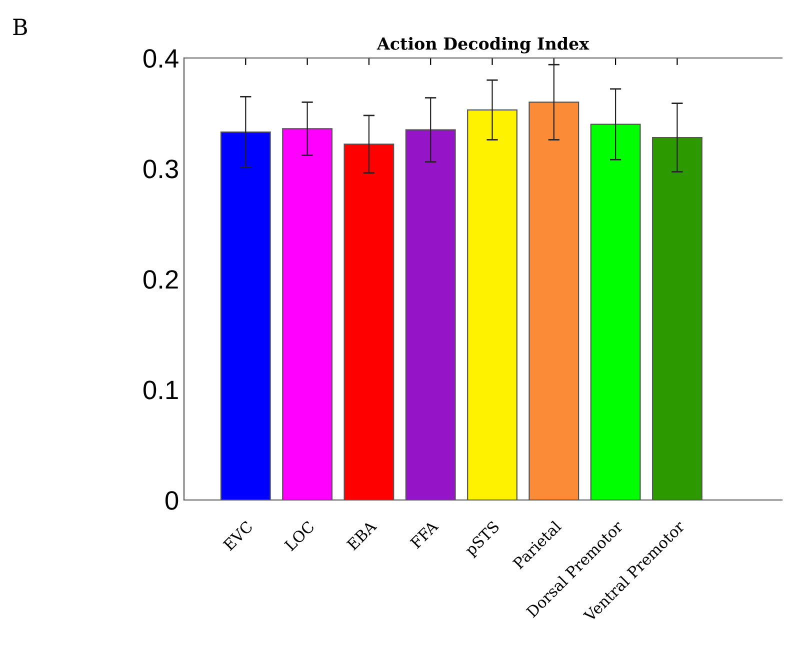 The image size is (792, 660). What do you see at coordinates (20, 26) in the screenshot?
I see `text: B` at bounding box center [20, 26].